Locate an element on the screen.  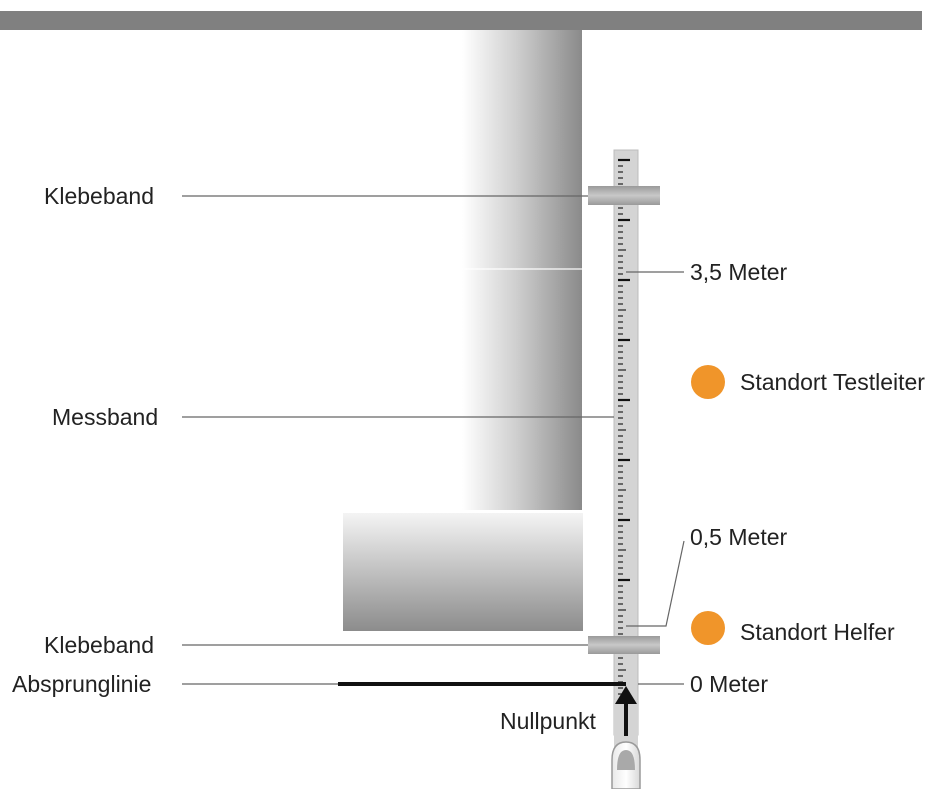
label-standort-testleiter: Standort Testleiter is located at coordinates (832, 382).